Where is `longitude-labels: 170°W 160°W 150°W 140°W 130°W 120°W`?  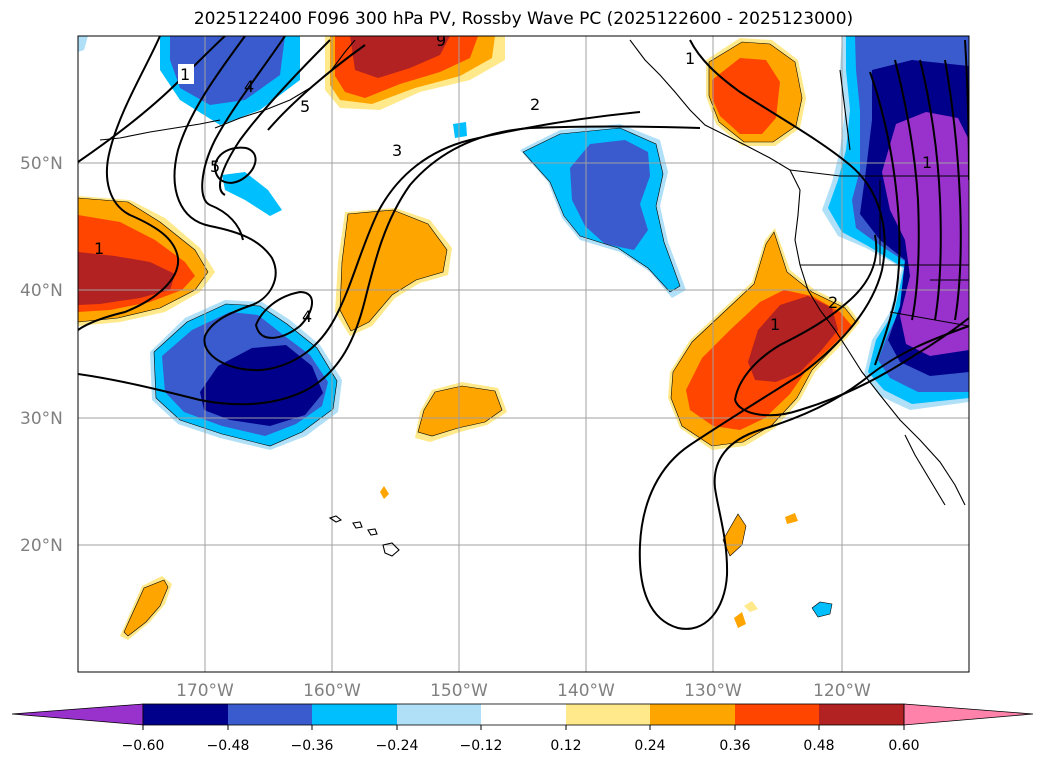 longitude-labels: 170°W 160°W 150°W 140°W 130°W 120°W is located at coordinates (523, 691).